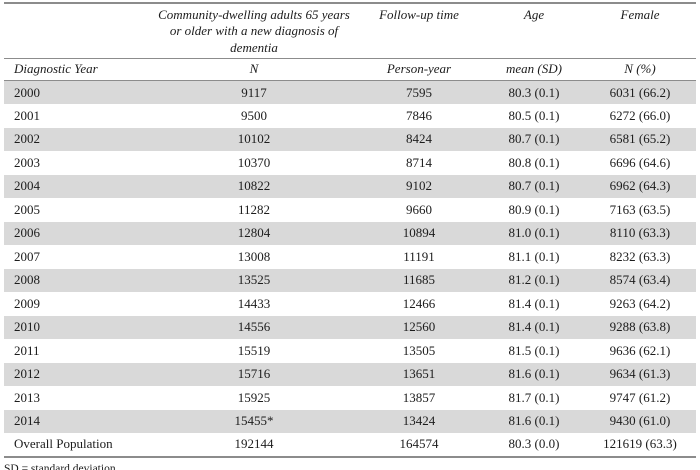 The width and height of the screenshot is (700, 470). What do you see at coordinates (254, 303) in the screenshot?
I see `table-cell: 14433` at bounding box center [254, 303].